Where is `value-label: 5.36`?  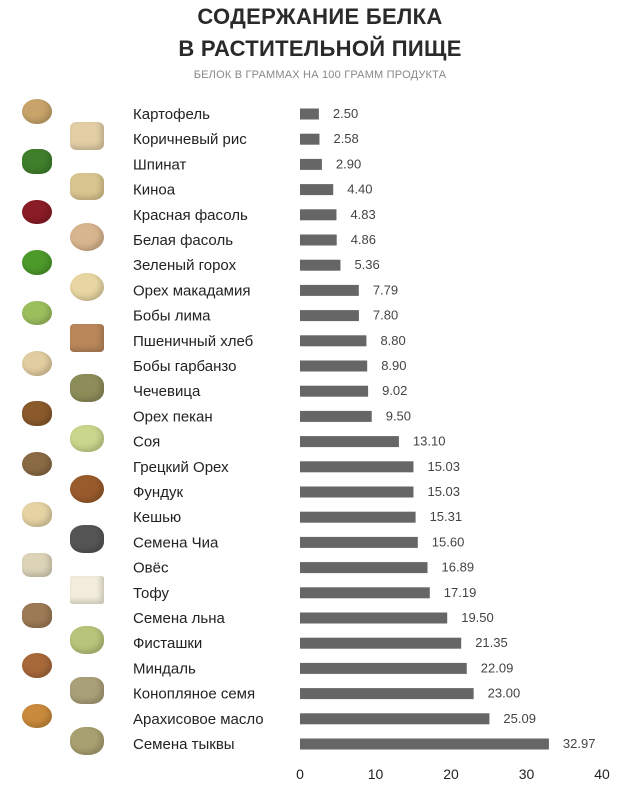 value-label: 5.36 is located at coordinates (366, 264).